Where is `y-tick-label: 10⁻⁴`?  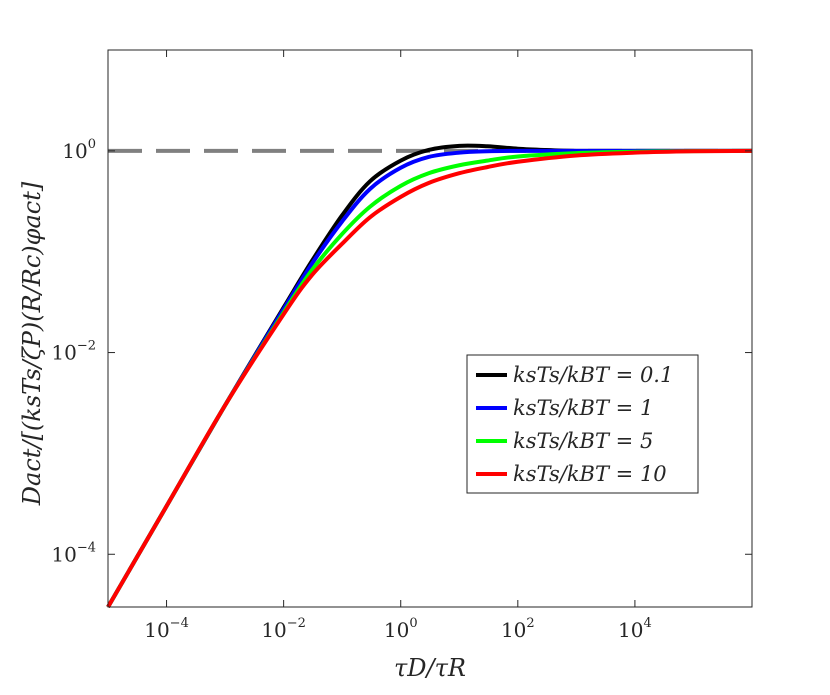 y-tick-label: 10⁻⁴ is located at coordinates (73, 553).